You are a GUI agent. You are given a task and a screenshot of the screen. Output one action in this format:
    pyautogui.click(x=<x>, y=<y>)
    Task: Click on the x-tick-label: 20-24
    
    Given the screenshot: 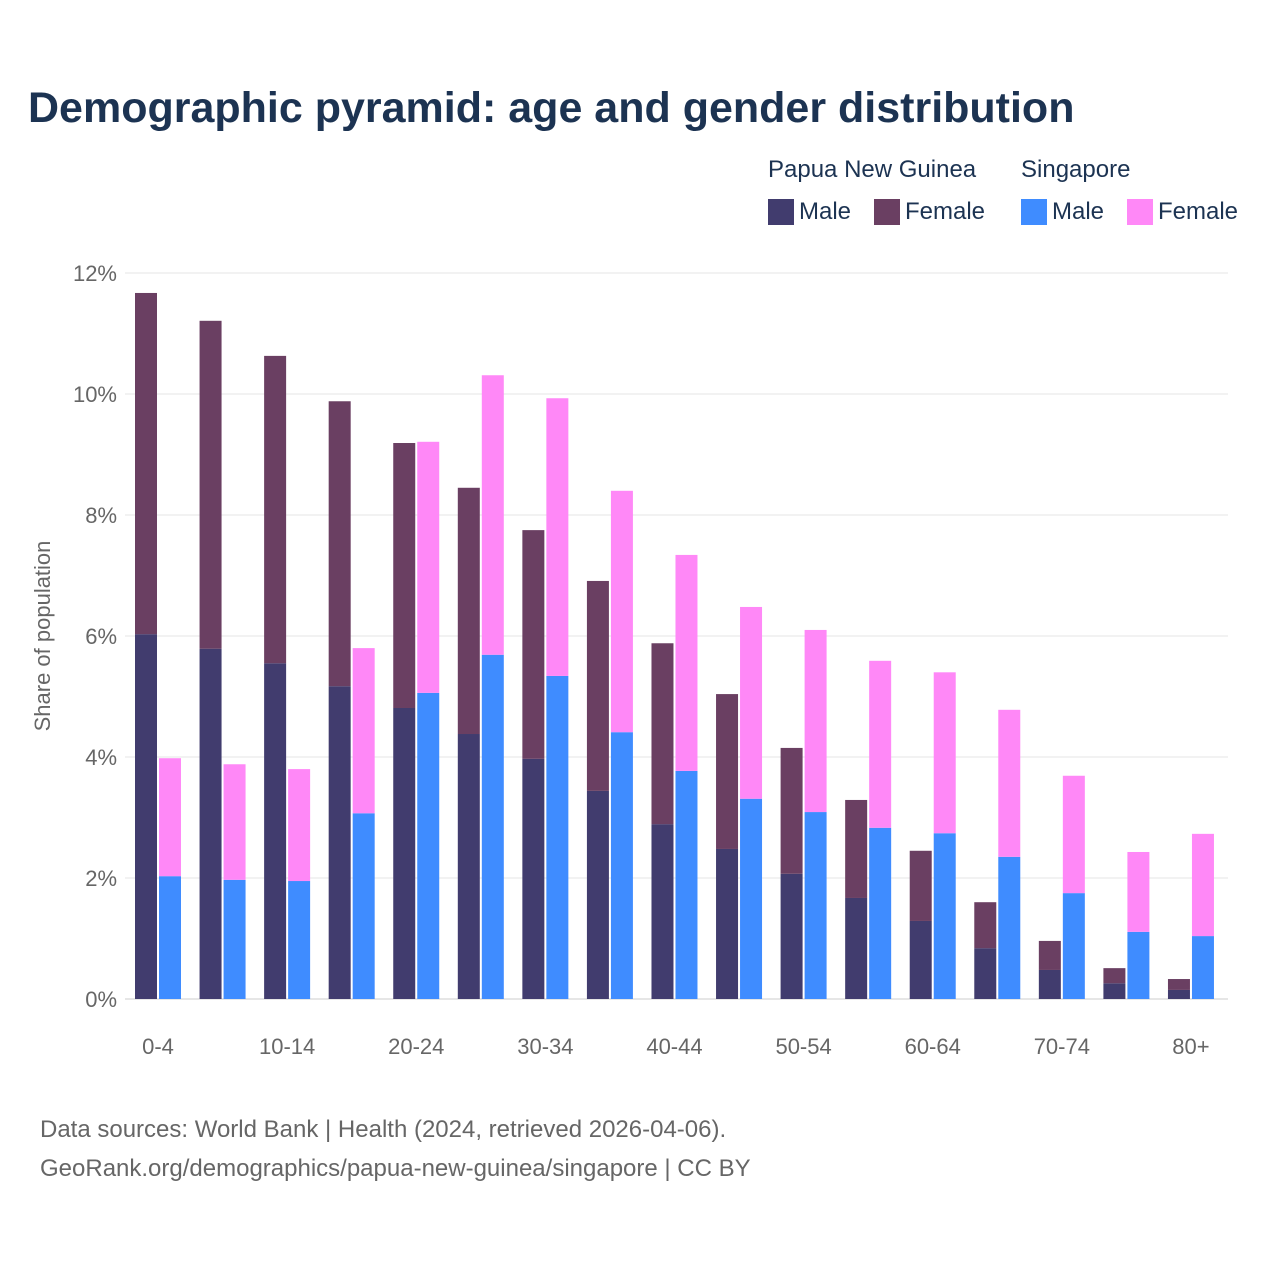 What is the action you would take?
    pyautogui.click(x=416, y=1046)
    